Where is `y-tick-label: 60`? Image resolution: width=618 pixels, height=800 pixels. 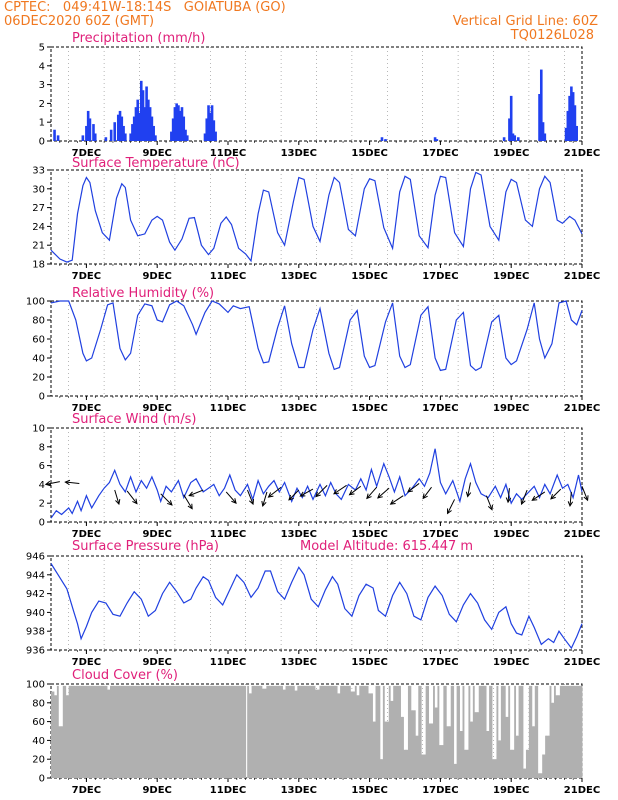 y-tick-label: 60 is located at coordinates (38, 722).